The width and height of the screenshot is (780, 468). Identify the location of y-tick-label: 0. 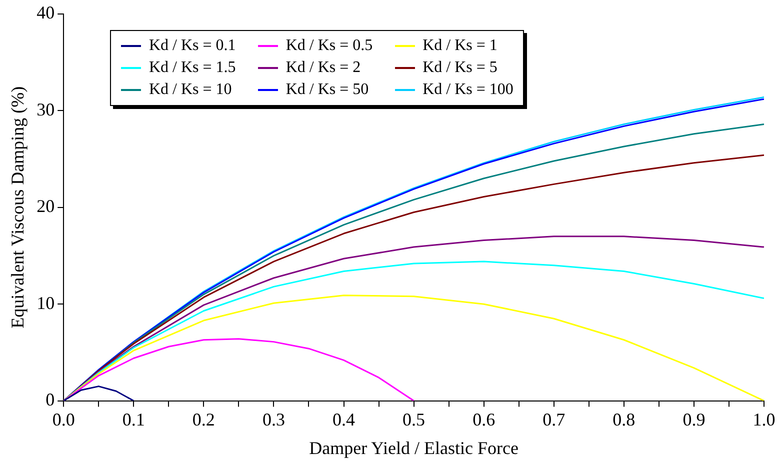
(50, 400).